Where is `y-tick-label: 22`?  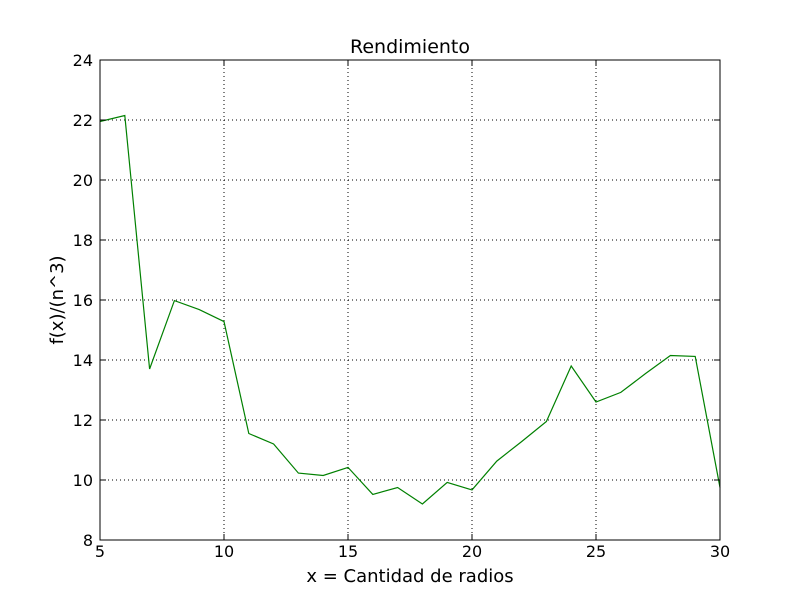
y-tick-label: 22 is located at coordinates (83, 120).